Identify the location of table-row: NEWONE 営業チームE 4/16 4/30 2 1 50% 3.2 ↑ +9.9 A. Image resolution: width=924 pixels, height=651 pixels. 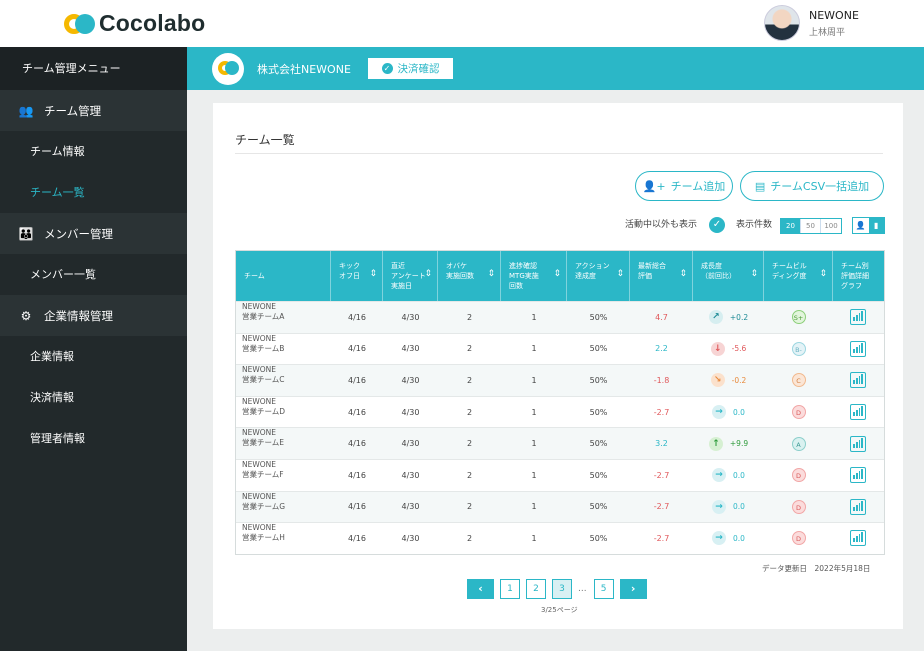
(560, 443).